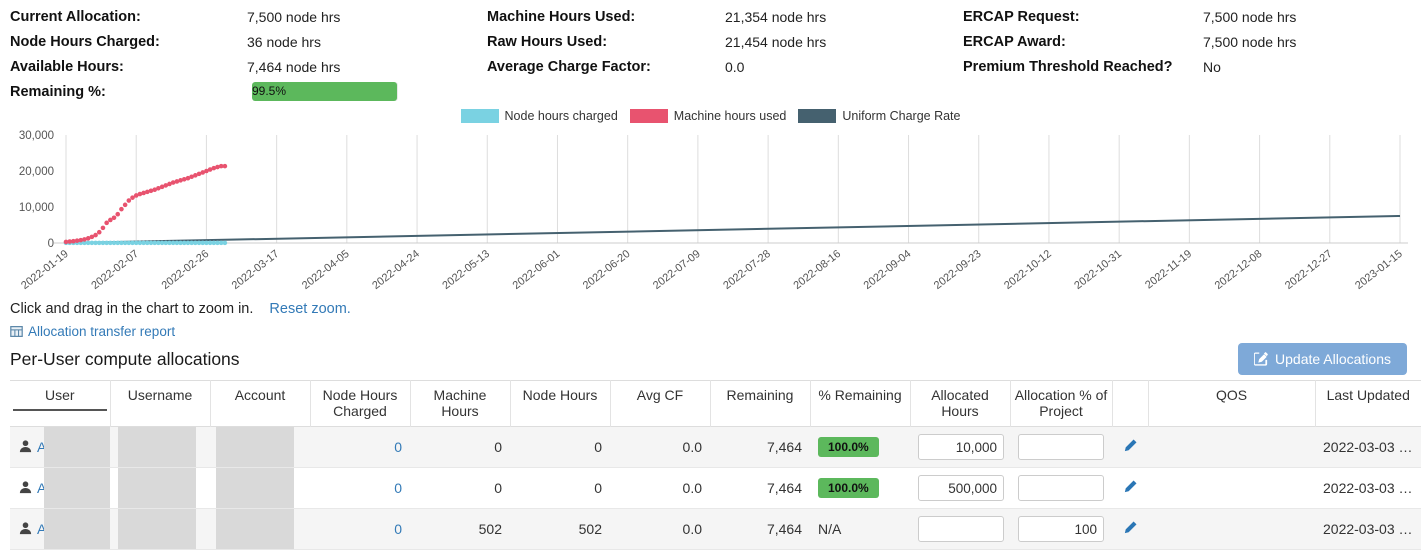  What do you see at coordinates (1322, 359) in the screenshot?
I see `update-allocations-button: Update Allocations` at bounding box center [1322, 359].